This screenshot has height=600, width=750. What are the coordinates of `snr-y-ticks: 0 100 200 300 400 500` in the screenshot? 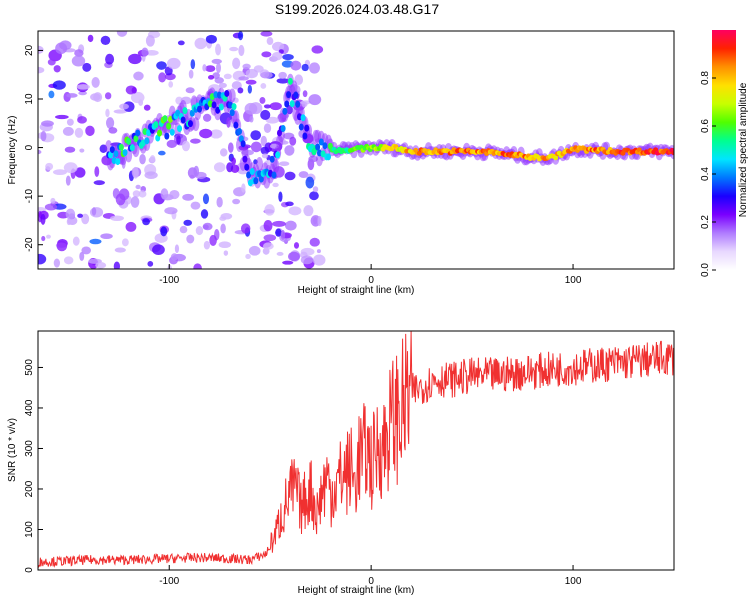 It's located at (33, 466).